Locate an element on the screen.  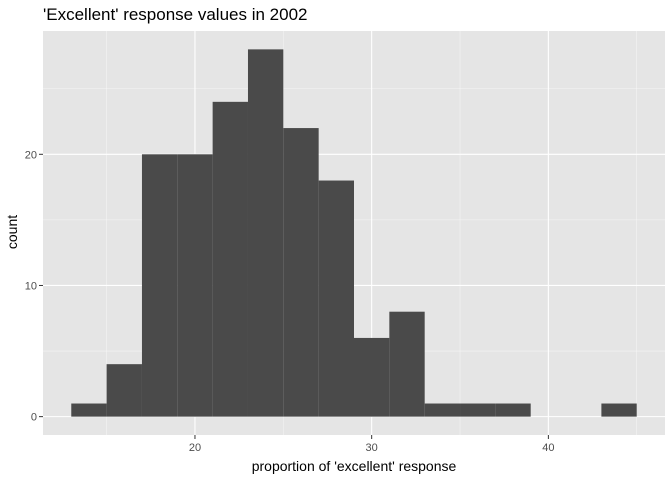
y-tick-label: 0 is located at coordinates (34, 418).